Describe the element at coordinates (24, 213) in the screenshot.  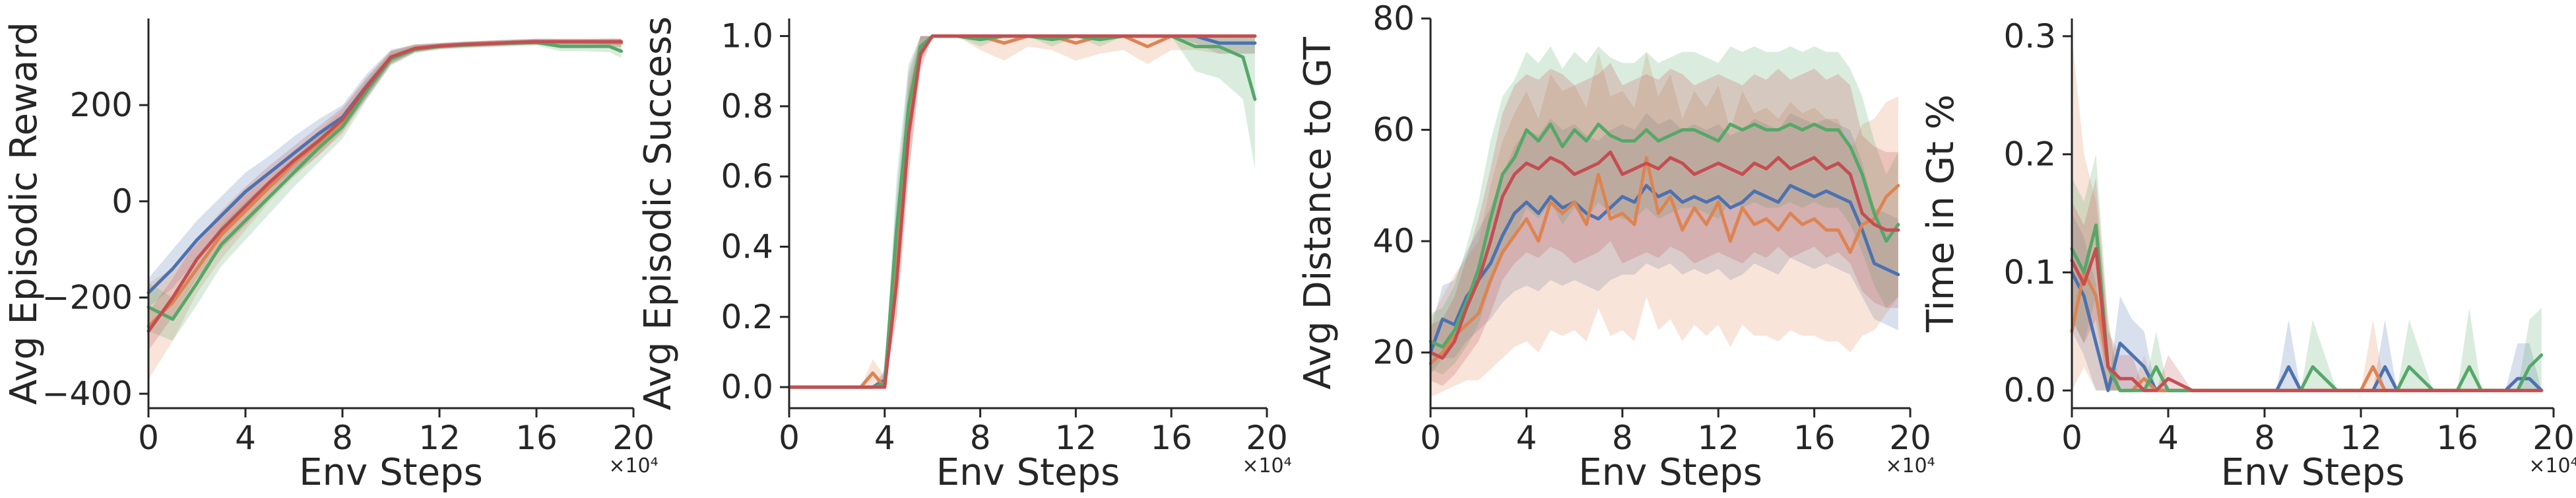
I see `y-axis-label: Avg Episodic Reward` at that location.